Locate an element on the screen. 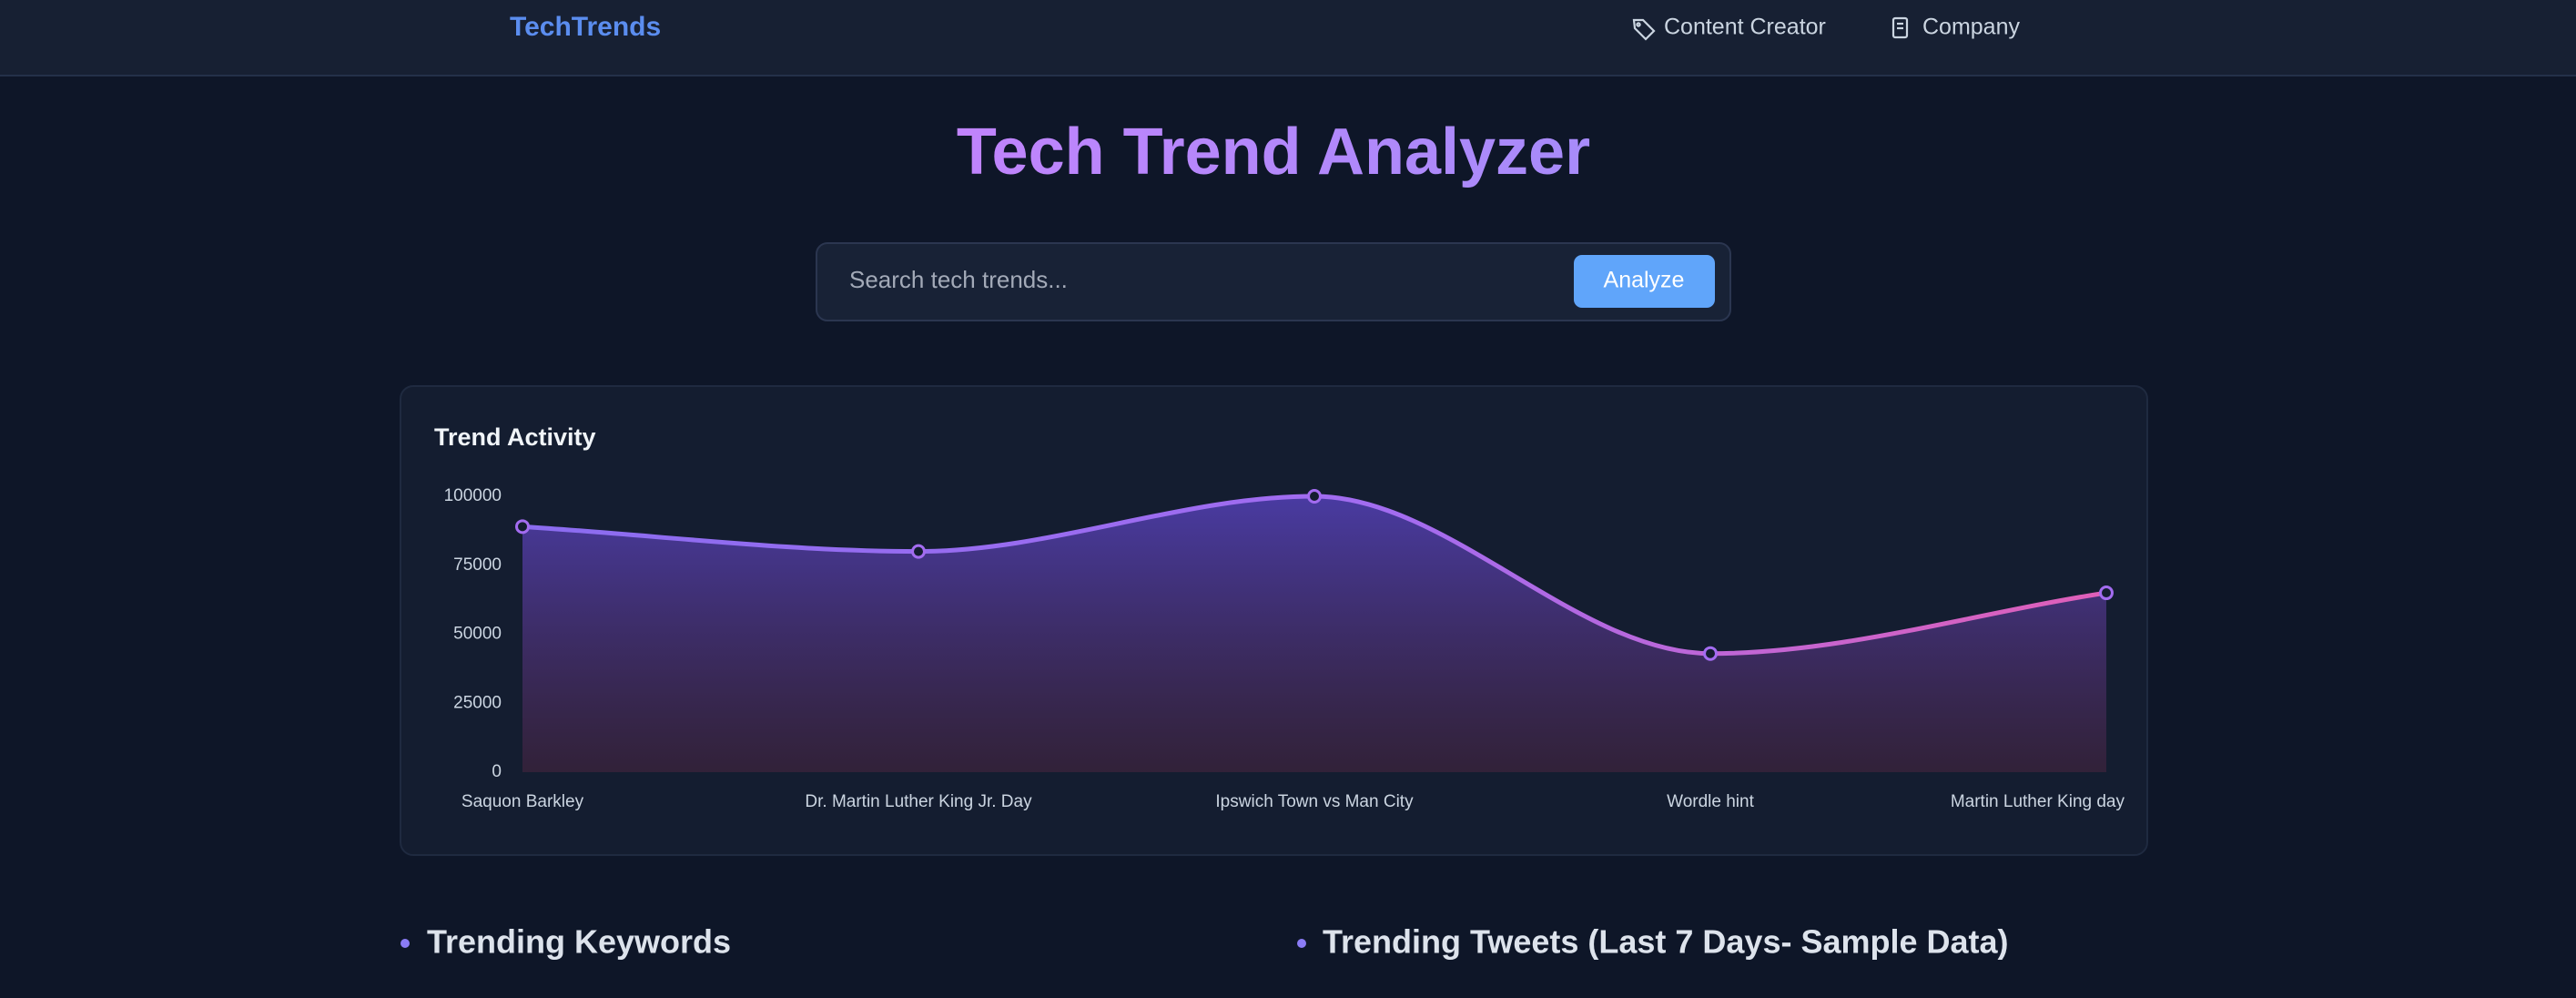 The image size is (2576, 998). nav-link: Company is located at coordinates (1971, 27).